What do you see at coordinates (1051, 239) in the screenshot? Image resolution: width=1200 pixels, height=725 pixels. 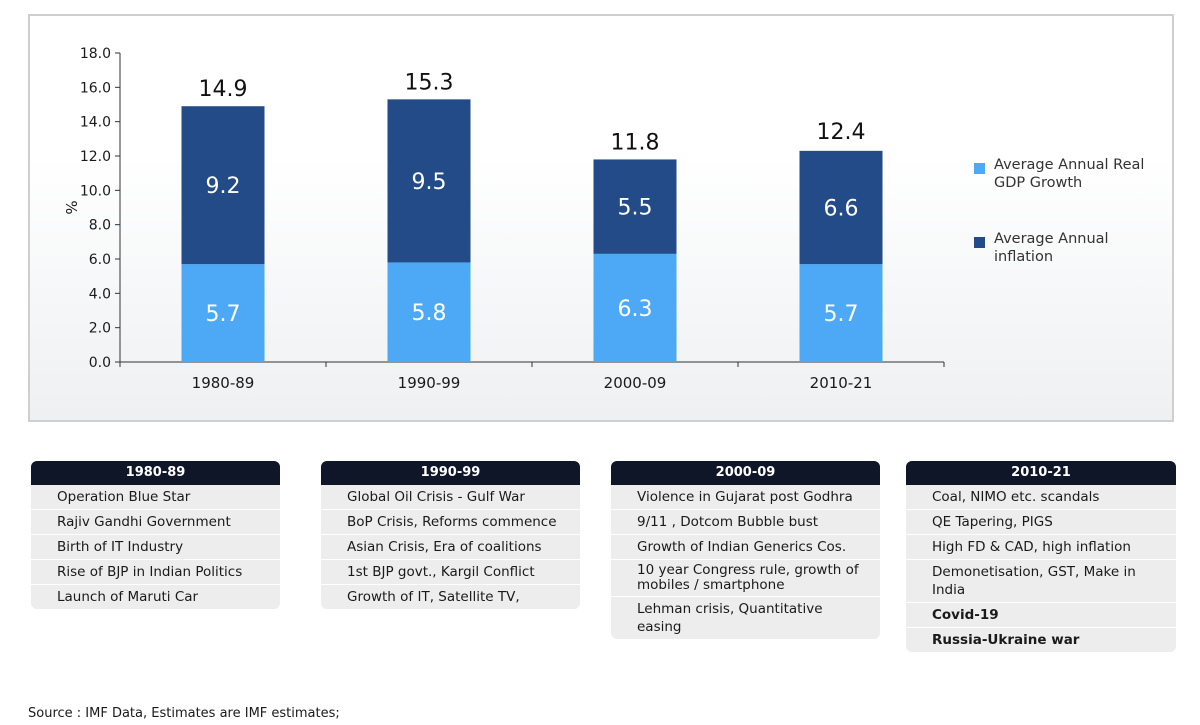 I see `legend-label: Average Annual` at bounding box center [1051, 239].